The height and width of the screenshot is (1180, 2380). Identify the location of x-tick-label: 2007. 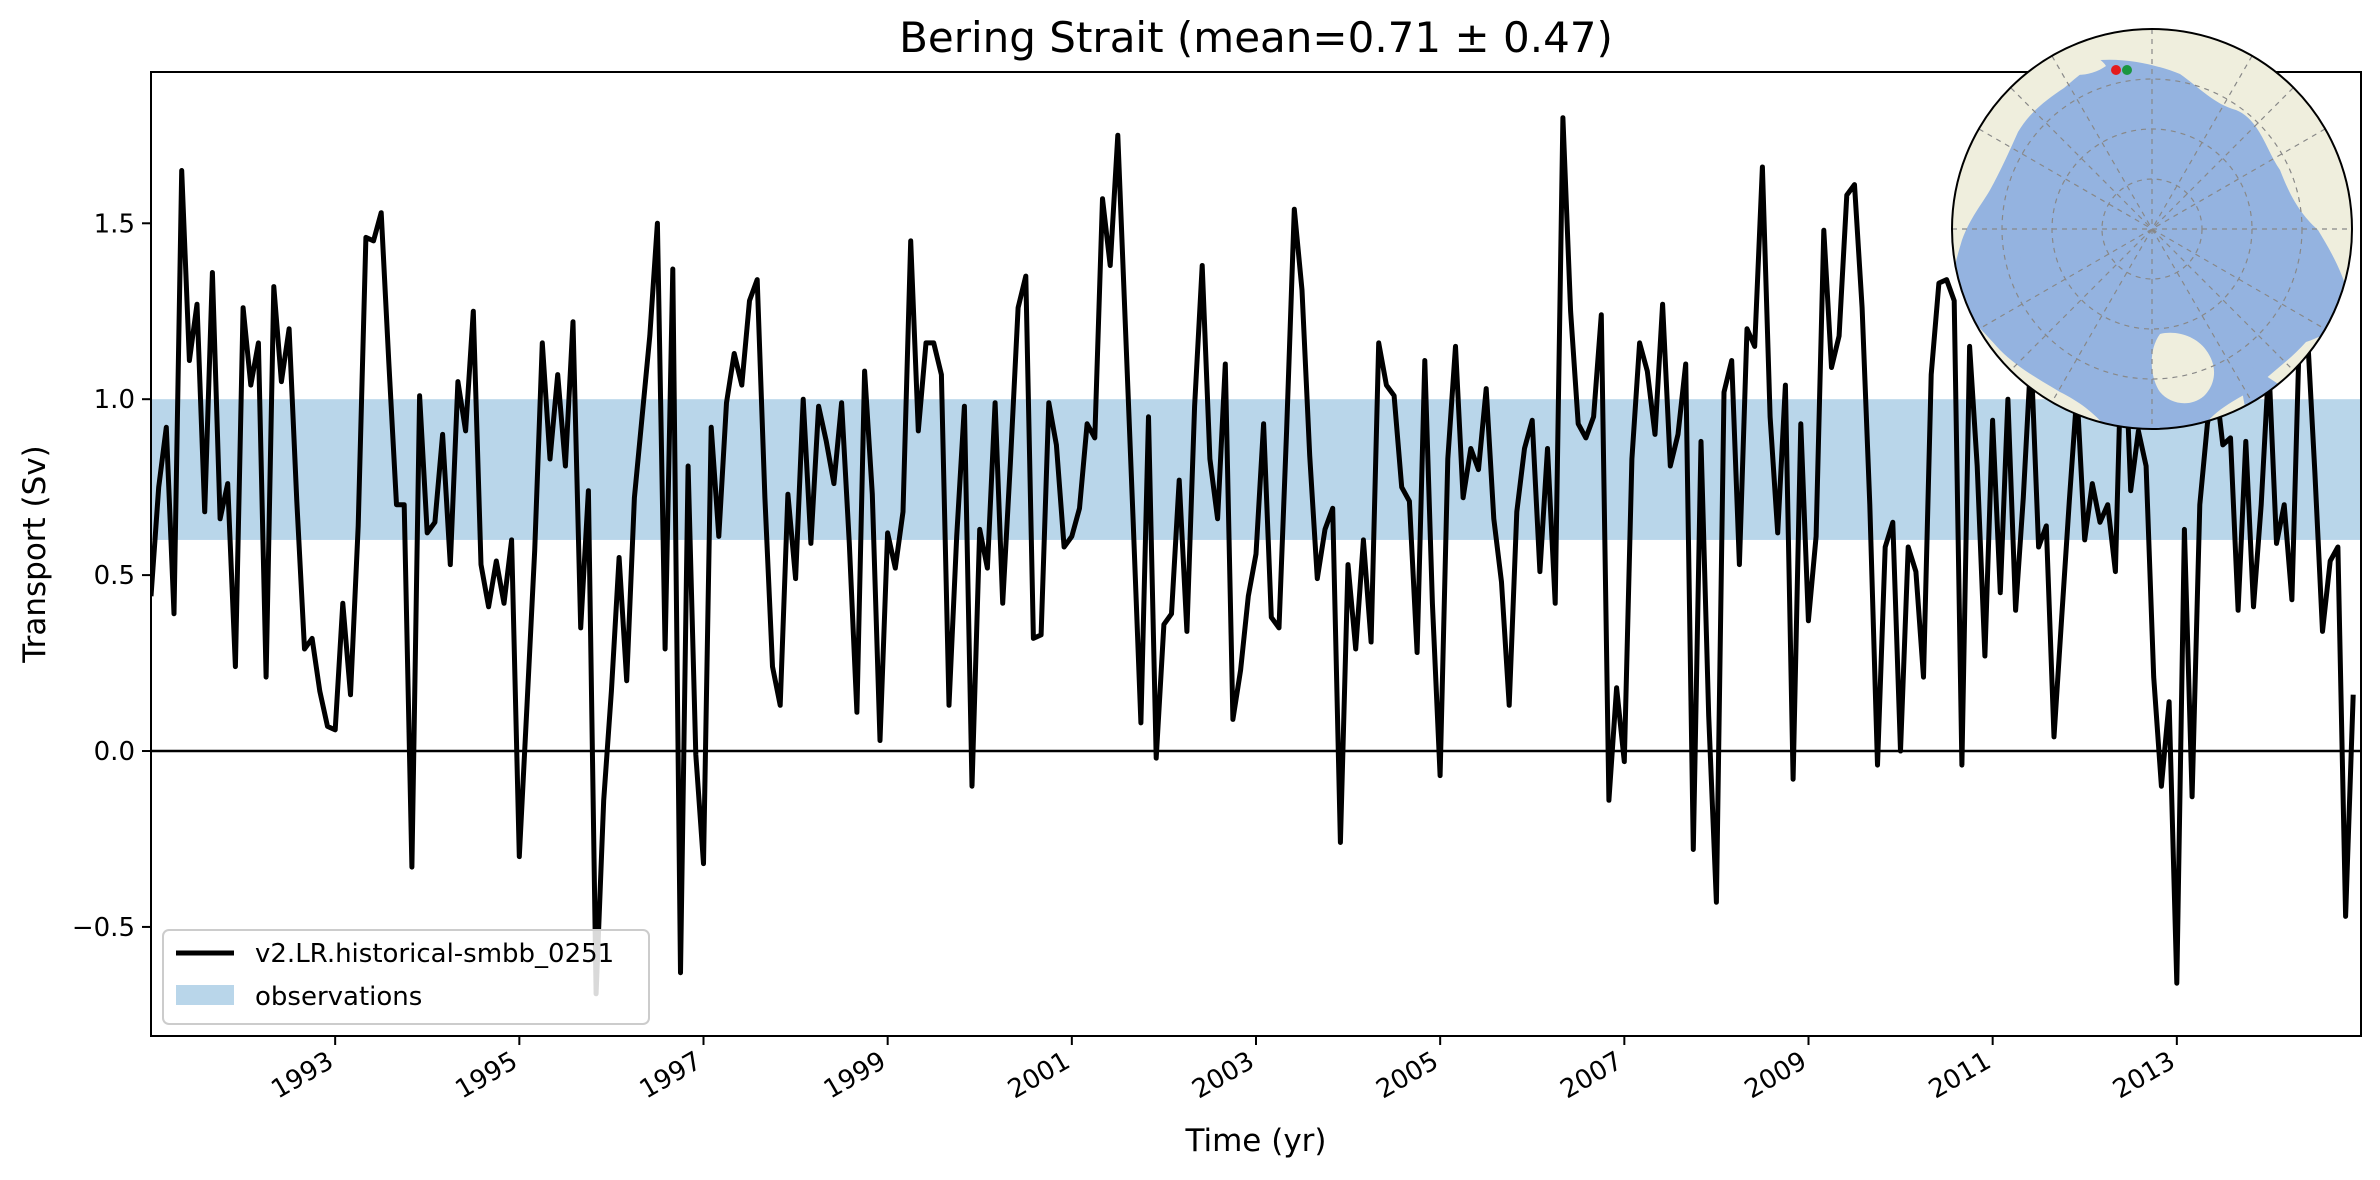
(1592, 1075).